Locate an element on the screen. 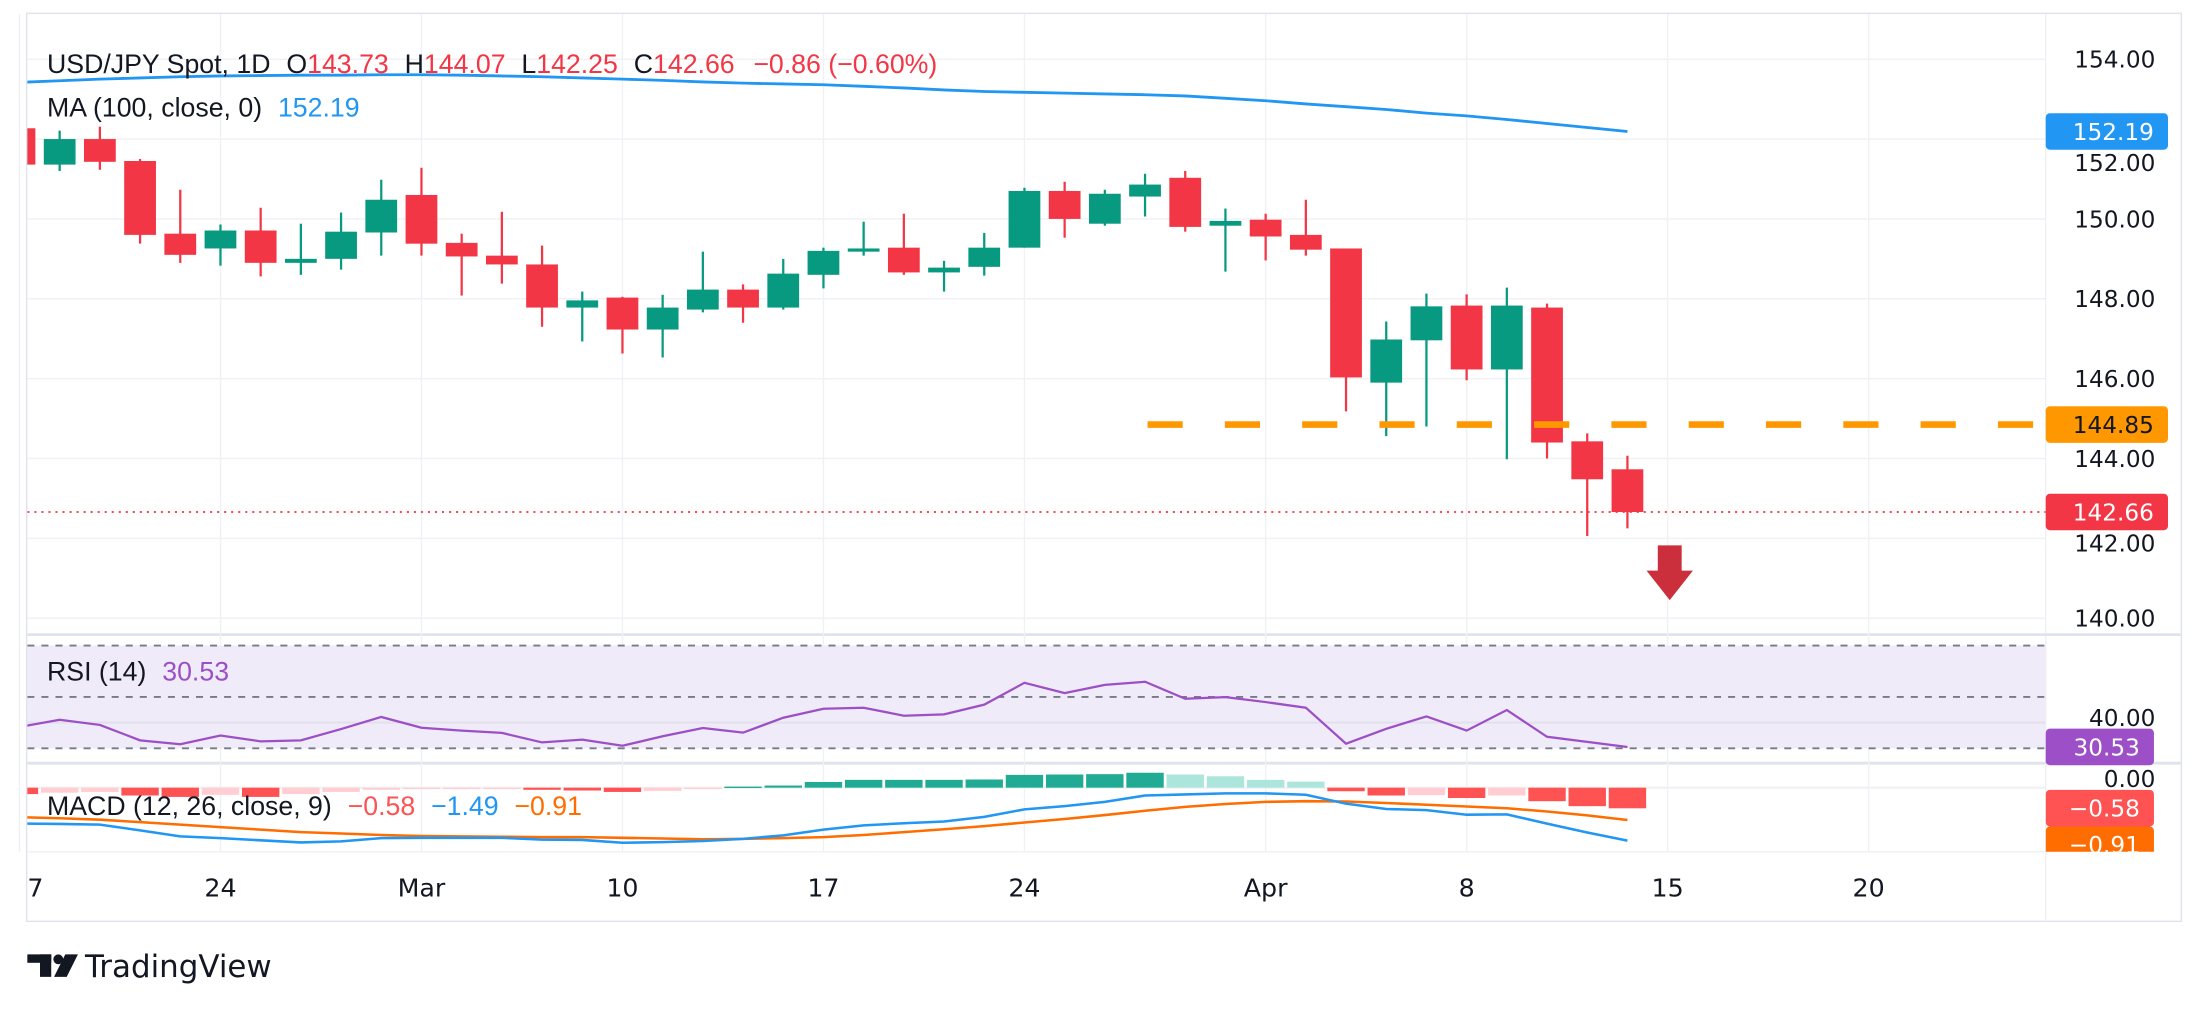  rsi-axis-label: 40.00 is located at coordinates (2122, 718).